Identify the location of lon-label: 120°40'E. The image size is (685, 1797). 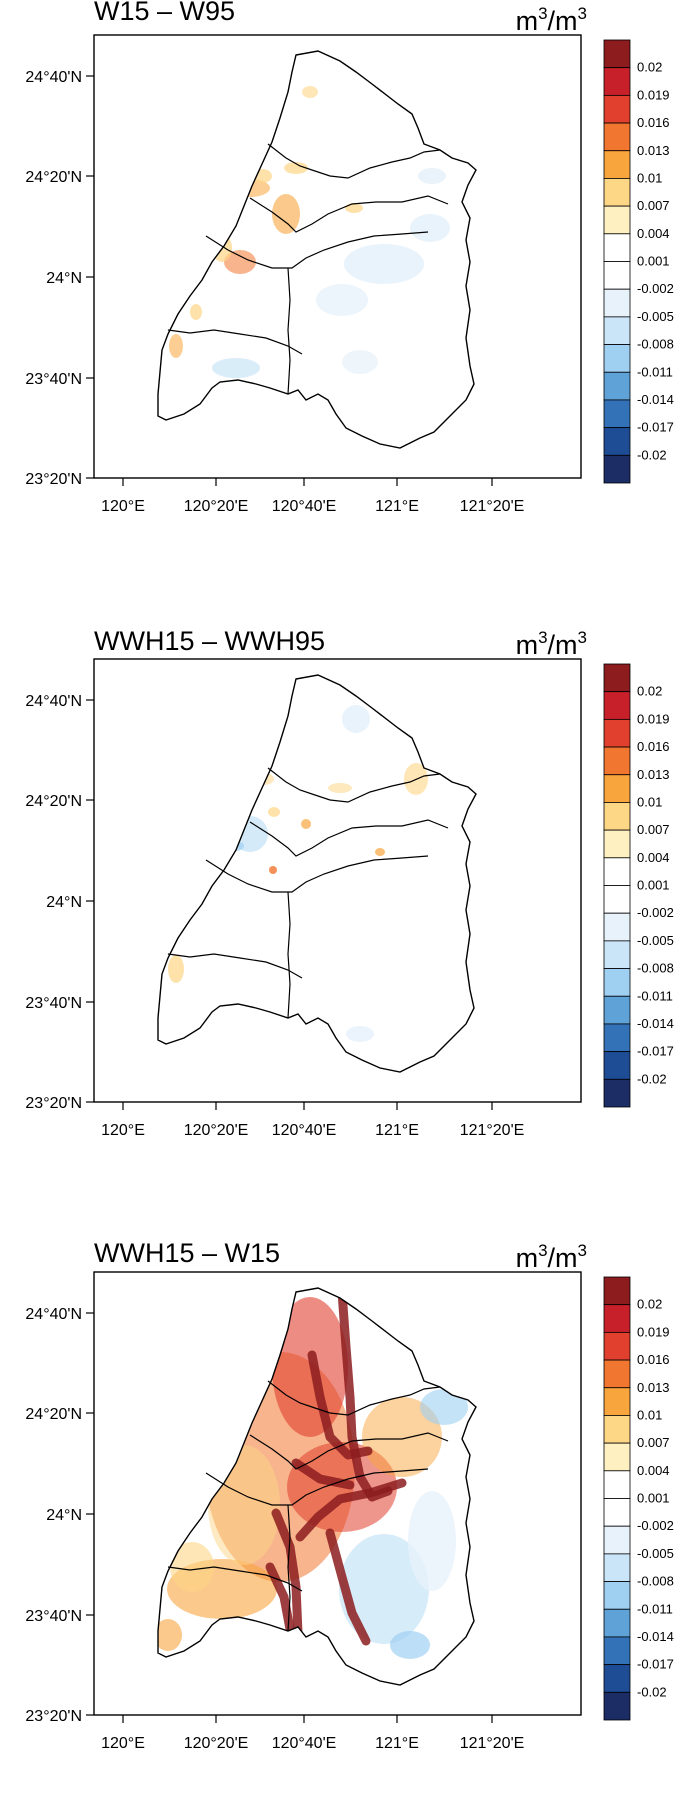
(304, 506).